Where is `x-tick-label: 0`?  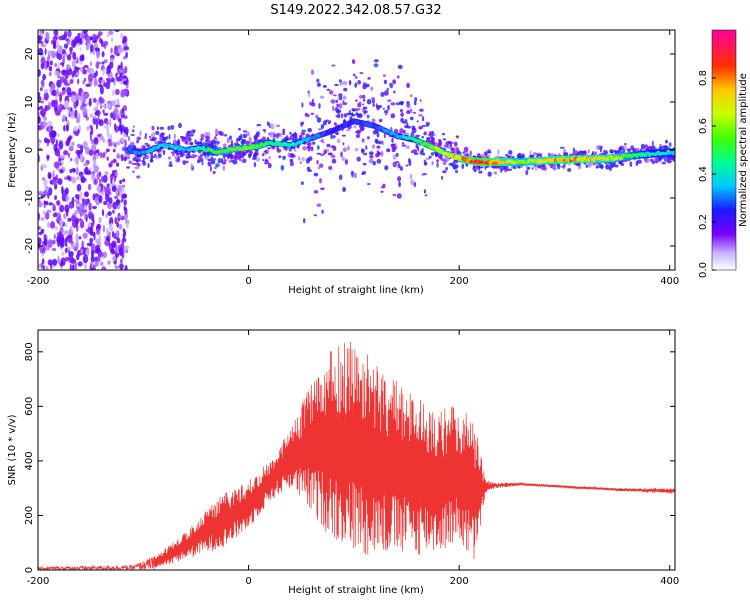
x-tick-label: 0 is located at coordinates (248, 581).